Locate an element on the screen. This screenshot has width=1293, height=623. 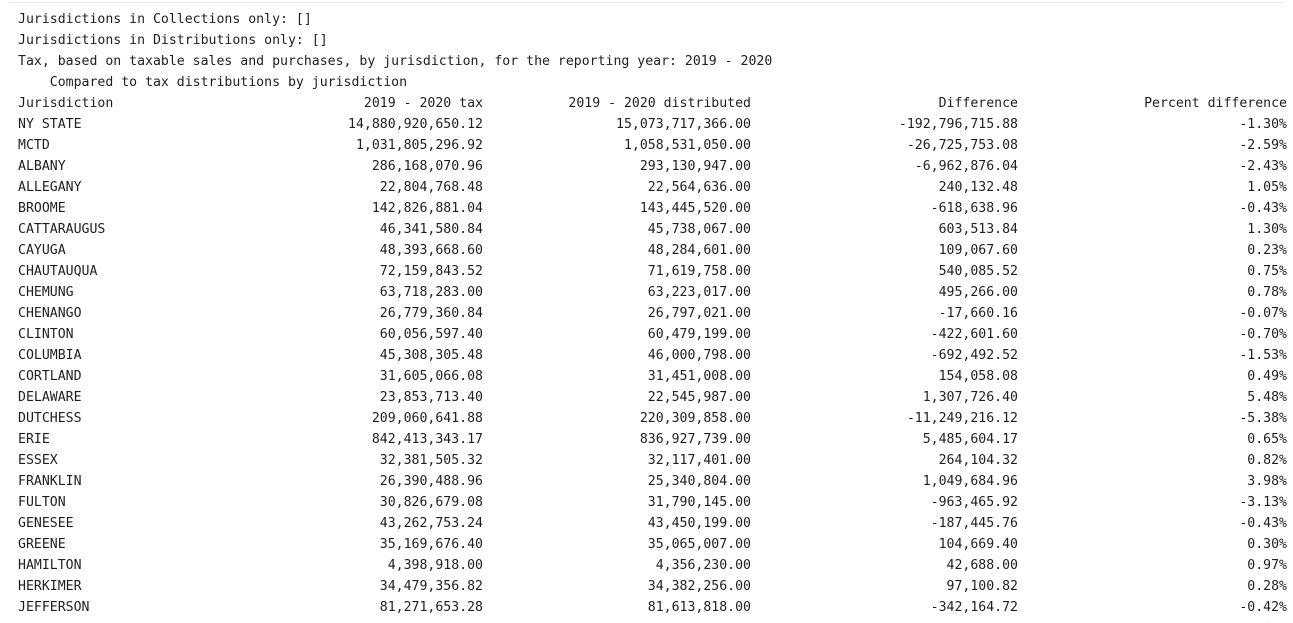
output-top-border is located at coordinates (646, 2).